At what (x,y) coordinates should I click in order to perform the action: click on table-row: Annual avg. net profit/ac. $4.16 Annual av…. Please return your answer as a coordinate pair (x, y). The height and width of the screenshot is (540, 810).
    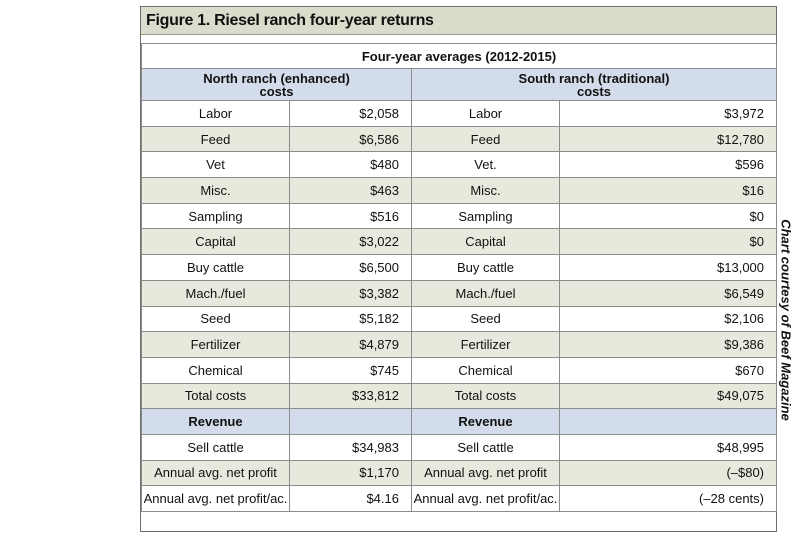
    Looking at the image, I should click on (459, 498).